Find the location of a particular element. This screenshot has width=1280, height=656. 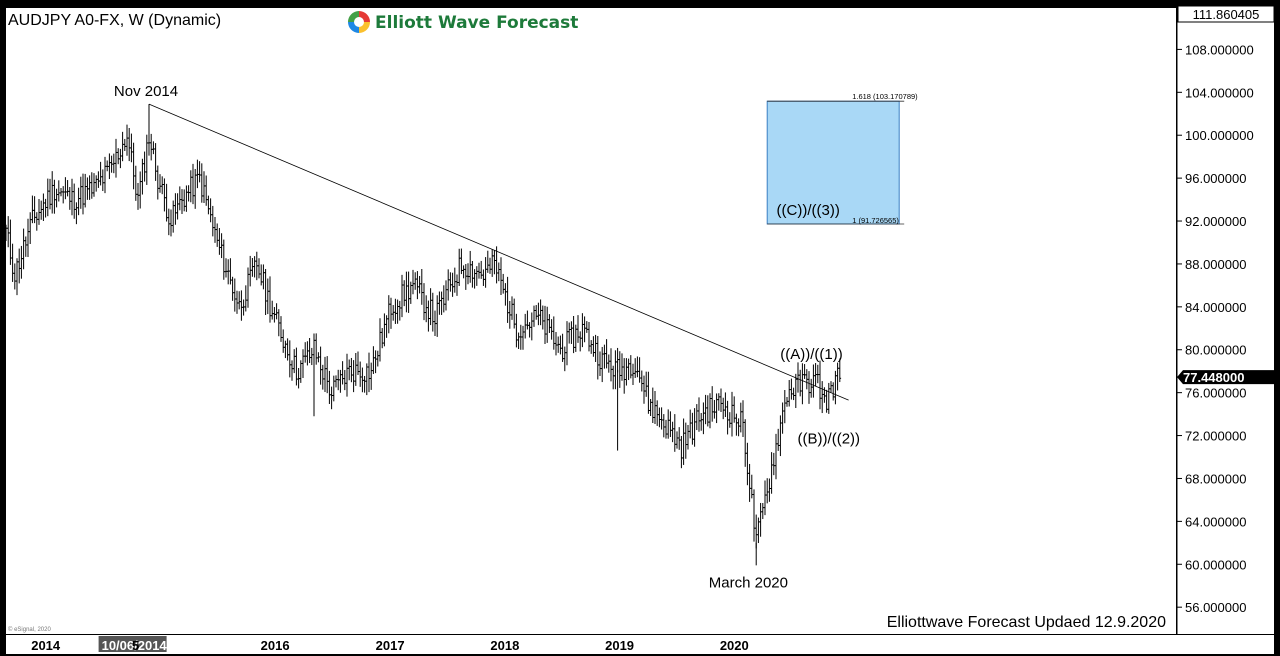

logo-swirl-green-icon is located at coordinates (353, 16).